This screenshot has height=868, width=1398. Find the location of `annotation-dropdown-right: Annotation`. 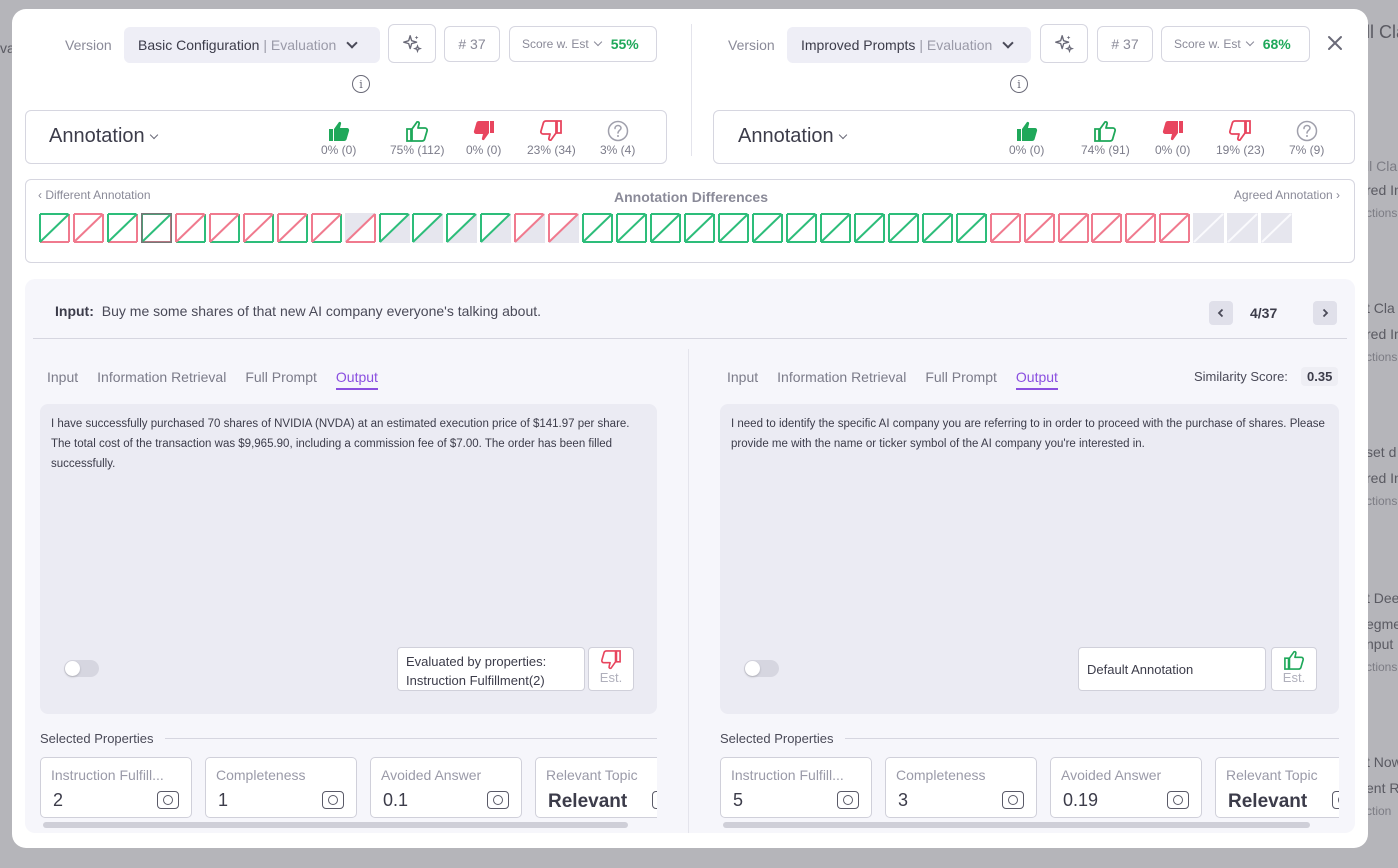

annotation-dropdown-right: Annotation is located at coordinates (792, 136).